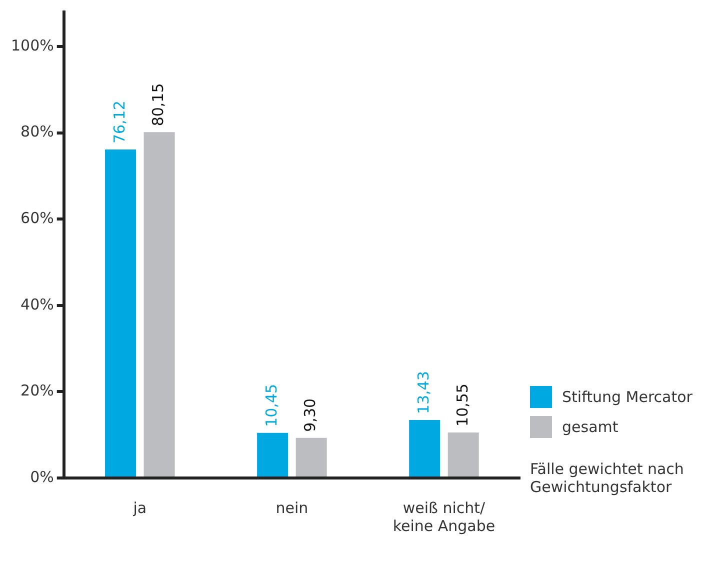 The width and height of the screenshot is (709, 562). What do you see at coordinates (462, 405) in the screenshot?
I see `data-label: 10,55` at bounding box center [462, 405].